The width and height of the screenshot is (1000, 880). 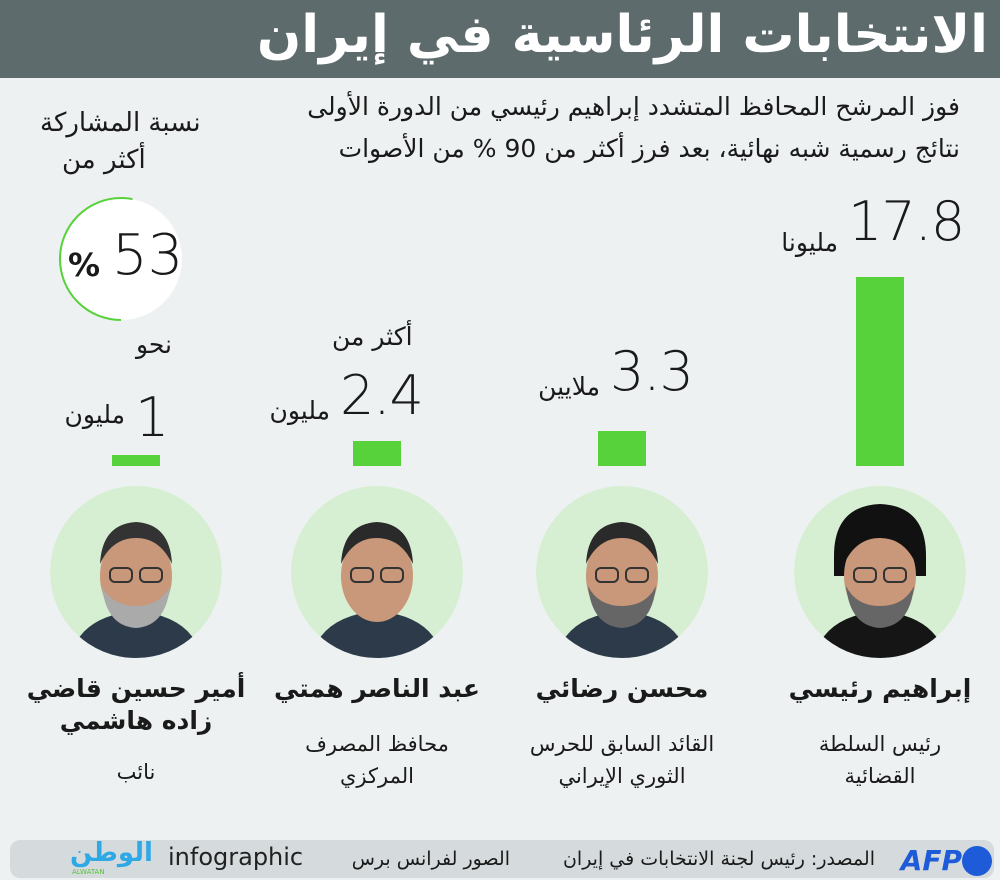 What do you see at coordinates (652, 371) in the screenshot?
I see `value-label: 3.3` at bounding box center [652, 371].